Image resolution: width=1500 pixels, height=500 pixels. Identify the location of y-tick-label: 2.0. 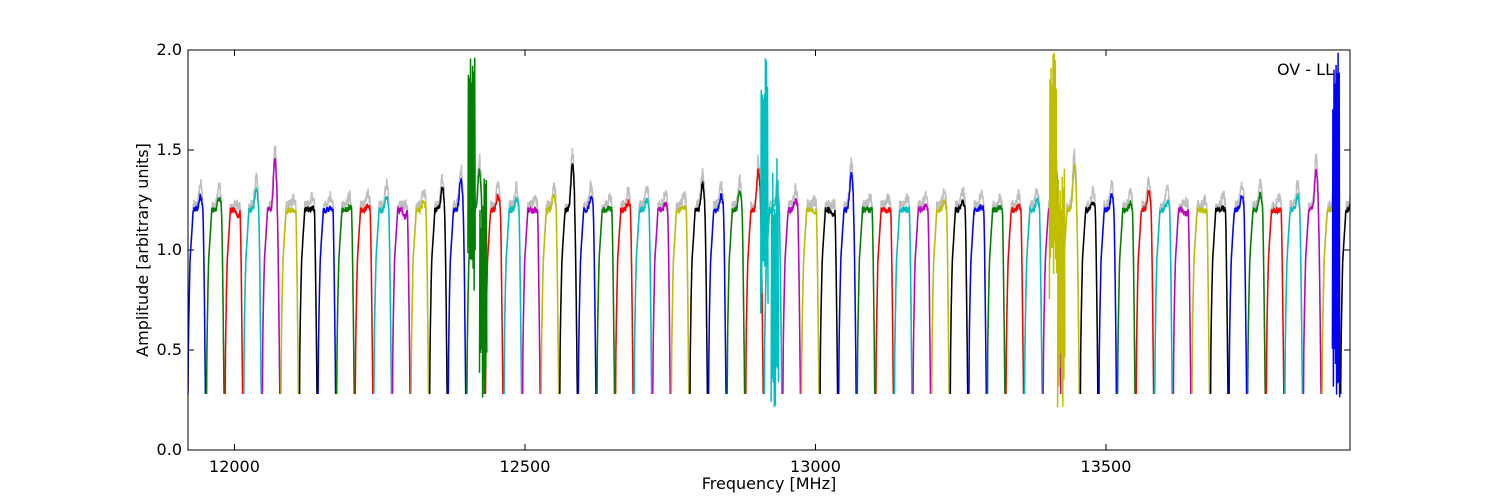
(169, 49).